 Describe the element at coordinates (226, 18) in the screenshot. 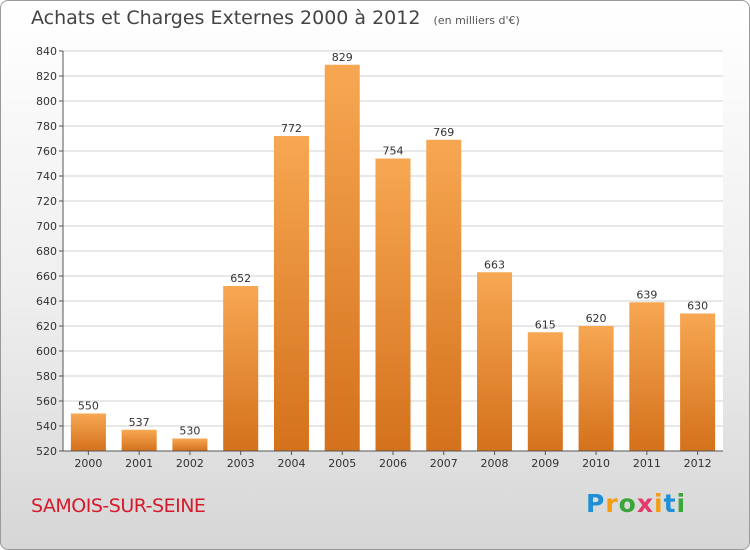

I see `chart-title-text: Achats et Charges Externes 2000 à 2012` at that location.